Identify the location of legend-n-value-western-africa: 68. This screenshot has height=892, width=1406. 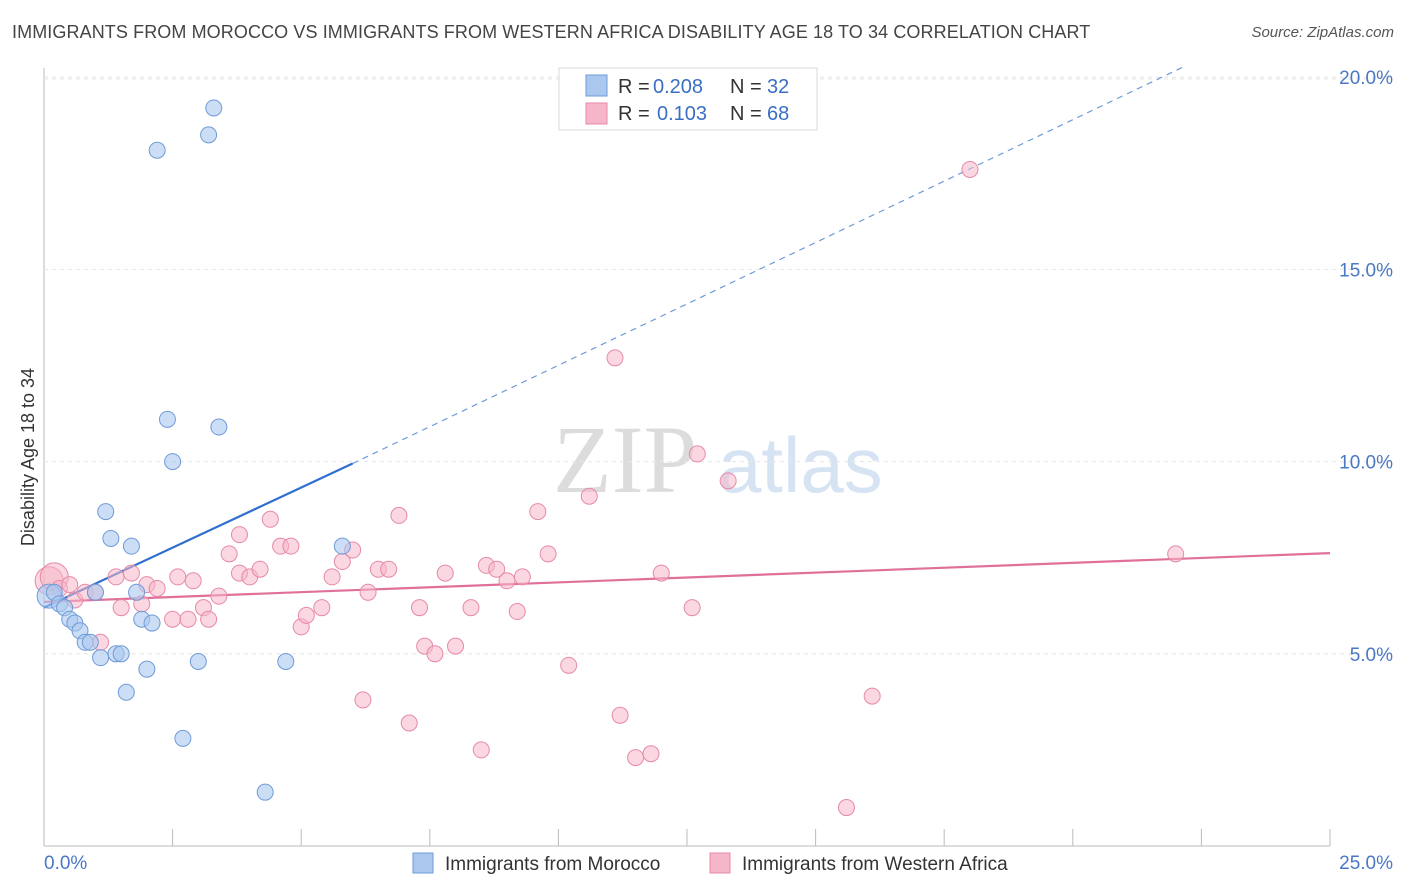
(778, 114).